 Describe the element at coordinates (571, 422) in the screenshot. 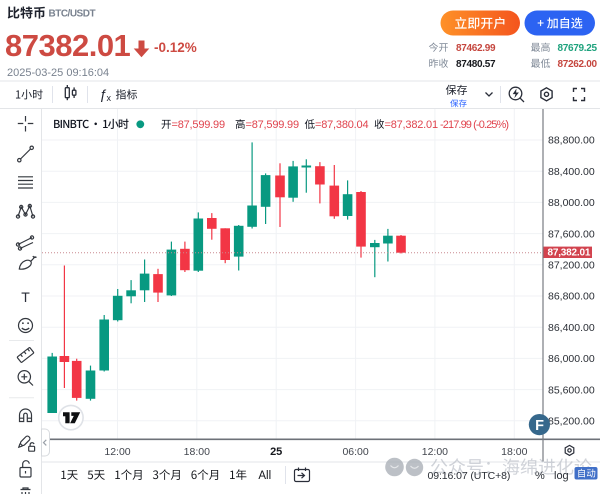

I see `svg-text: 85,200.00` at that location.